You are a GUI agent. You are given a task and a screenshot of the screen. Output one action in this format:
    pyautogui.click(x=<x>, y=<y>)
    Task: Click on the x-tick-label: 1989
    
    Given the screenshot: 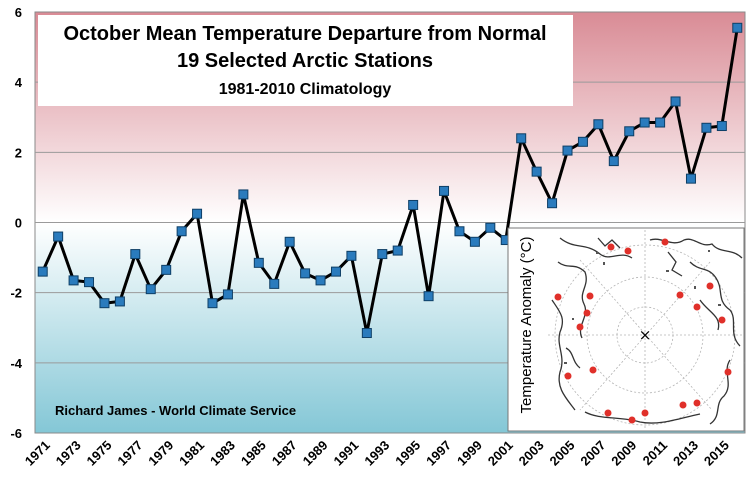 What is the action you would take?
    pyautogui.click(x=315, y=453)
    